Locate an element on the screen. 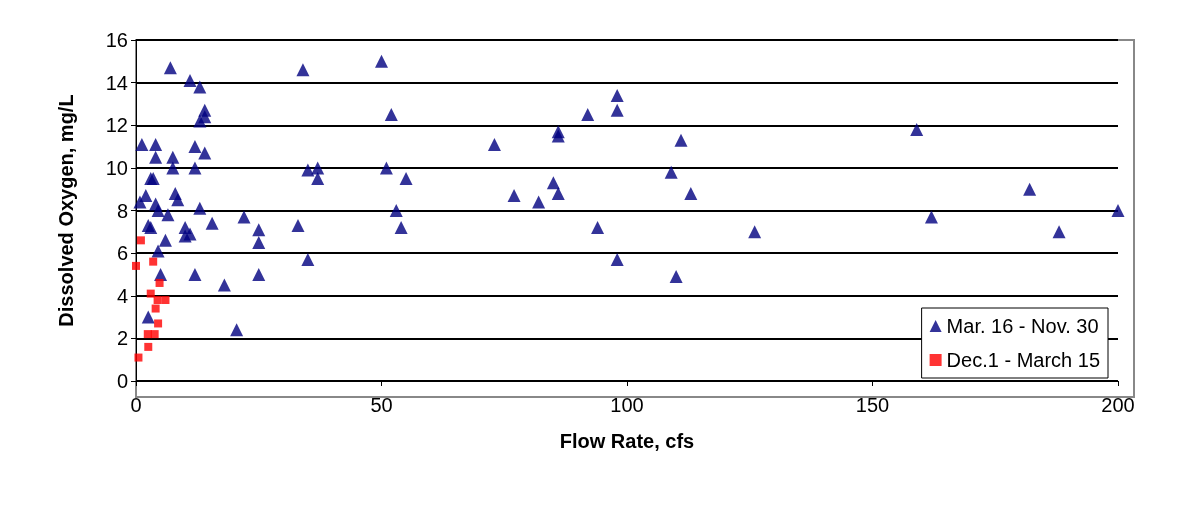 The width and height of the screenshot is (1178, 506). y-tick-label: 16 is located at coordinates (116, 40).